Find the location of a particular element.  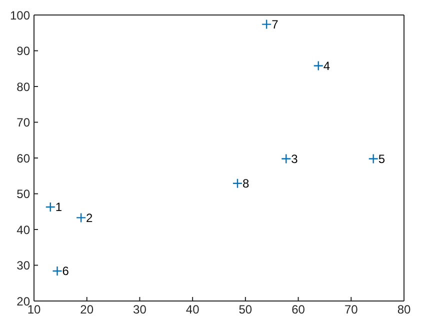

y-tick-label: 90 is located at coordinates (23, 51).